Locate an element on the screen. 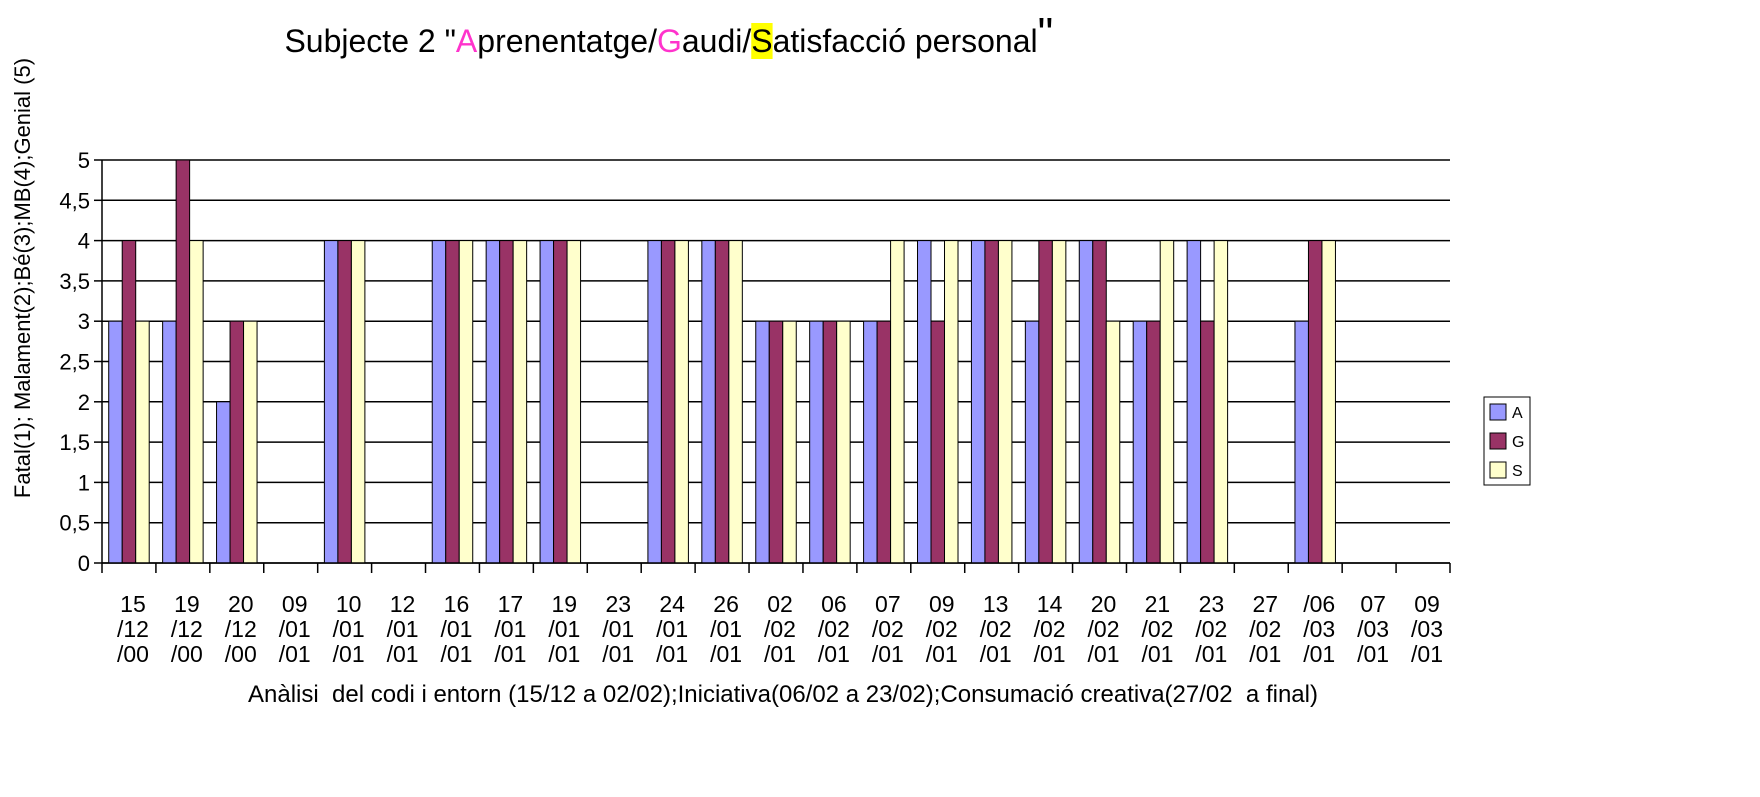  x-tick-label: 12/01/01 is located at coordinates (403, 629).